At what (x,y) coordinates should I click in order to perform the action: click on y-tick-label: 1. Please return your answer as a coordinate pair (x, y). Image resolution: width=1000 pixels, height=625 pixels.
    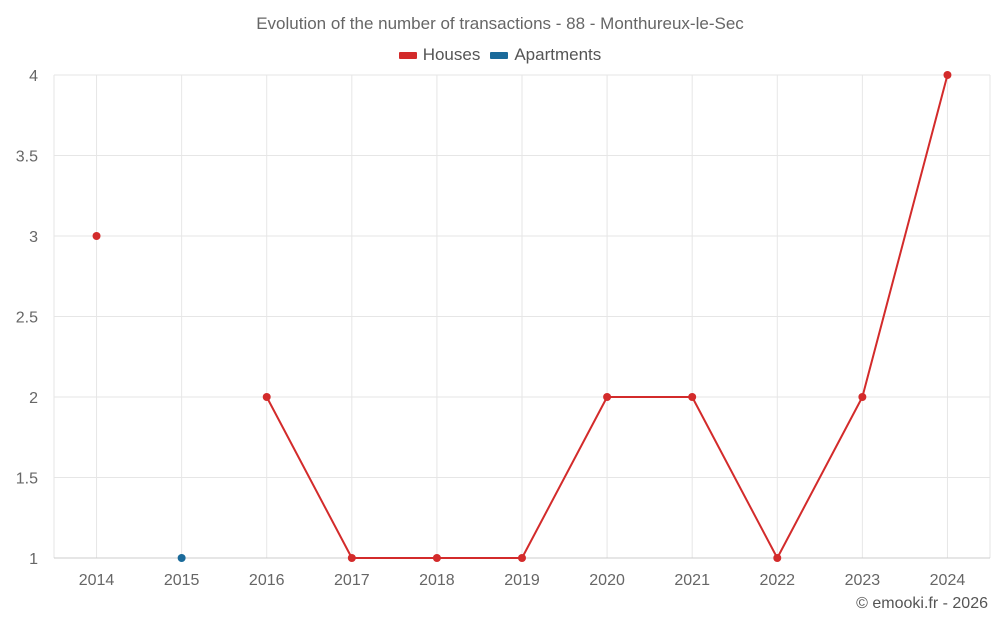
    Looking at the image, I should click on (33, 559).